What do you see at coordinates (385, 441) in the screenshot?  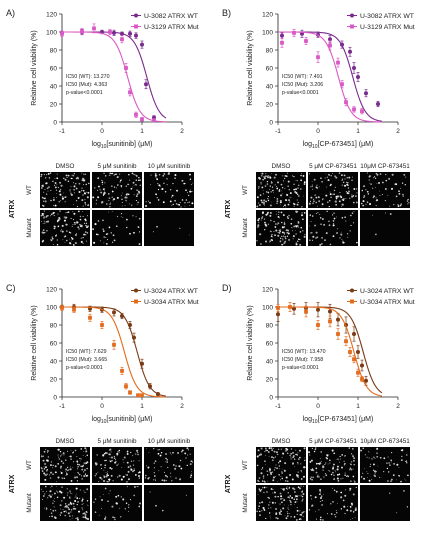 I see `micro-column-label: 10μM CP-673451` at bounding box center [385, 441].